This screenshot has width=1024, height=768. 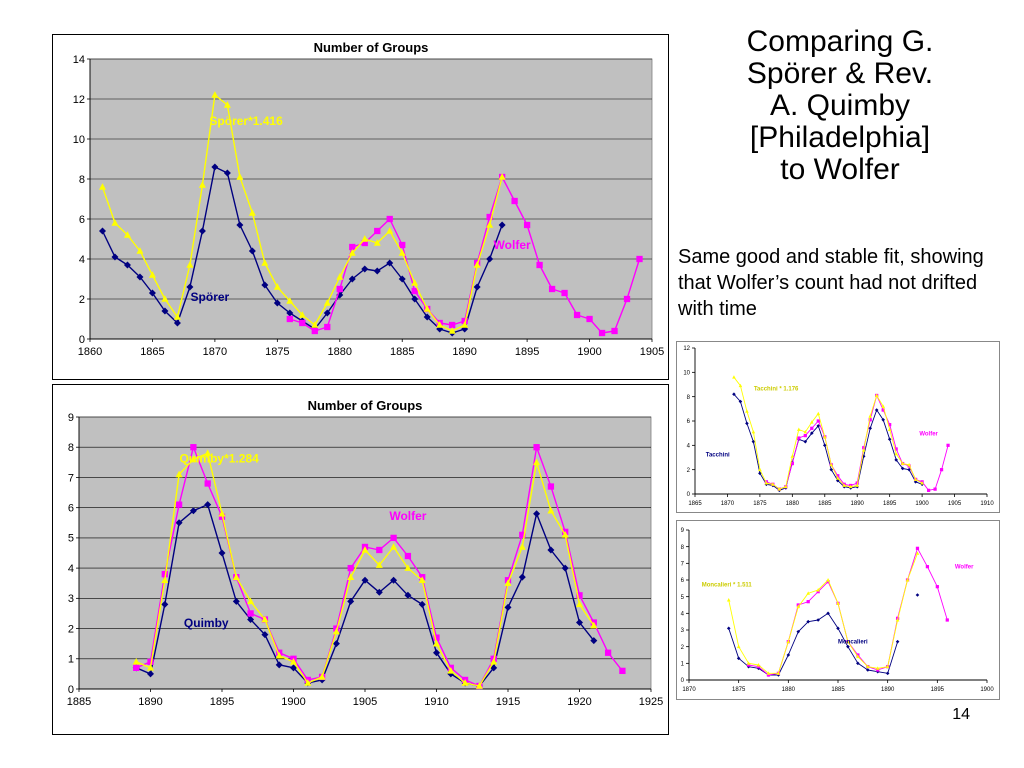 I want to click on chart-title: Number of Groups, so click(x=365, y=405).